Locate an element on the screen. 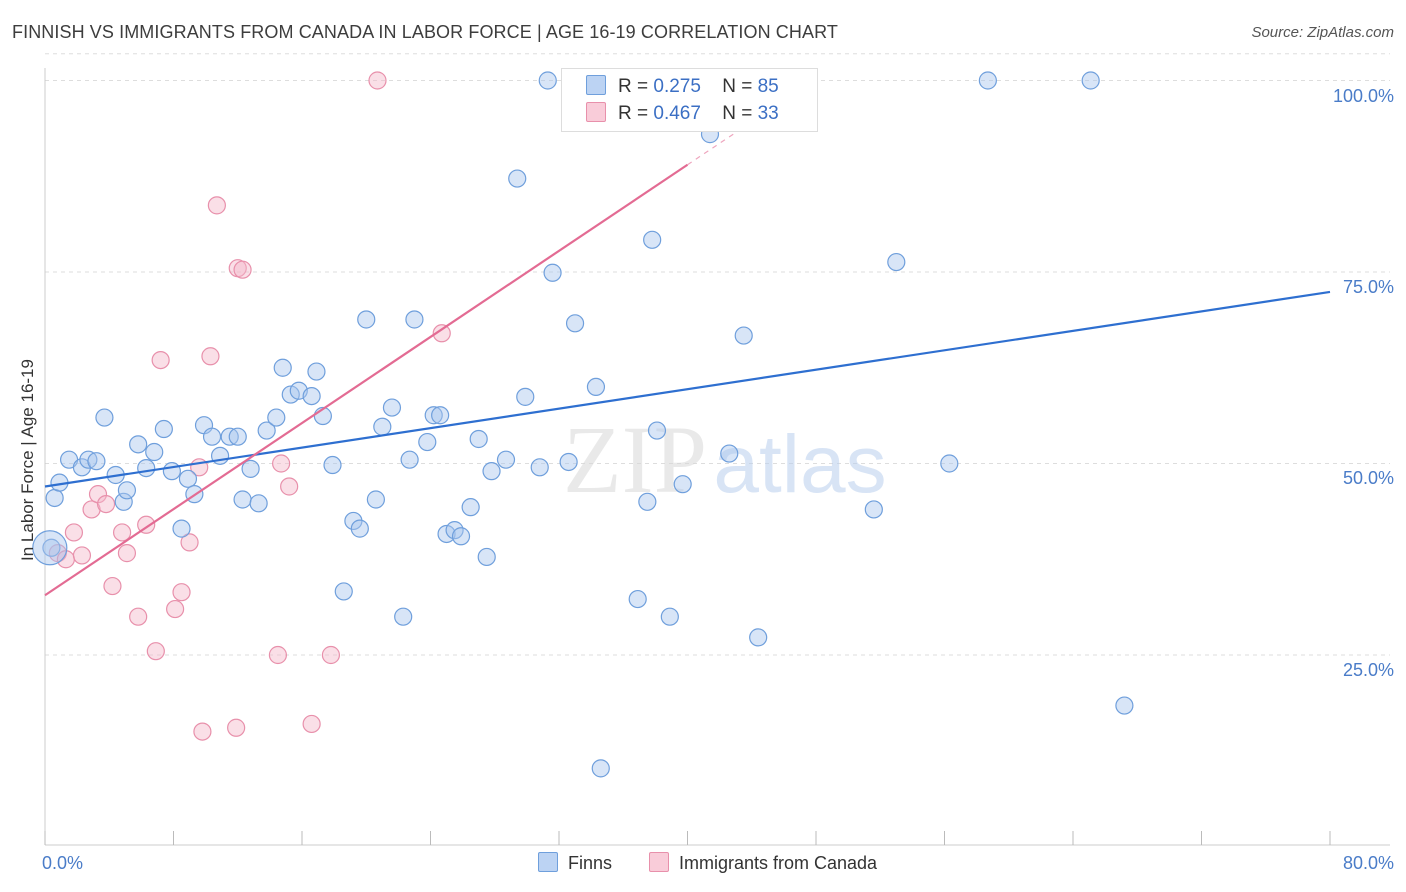 The image size is (1406, 892). legend-item-canada-label: Immigrants from Canada is located at coordinates (778, 863).